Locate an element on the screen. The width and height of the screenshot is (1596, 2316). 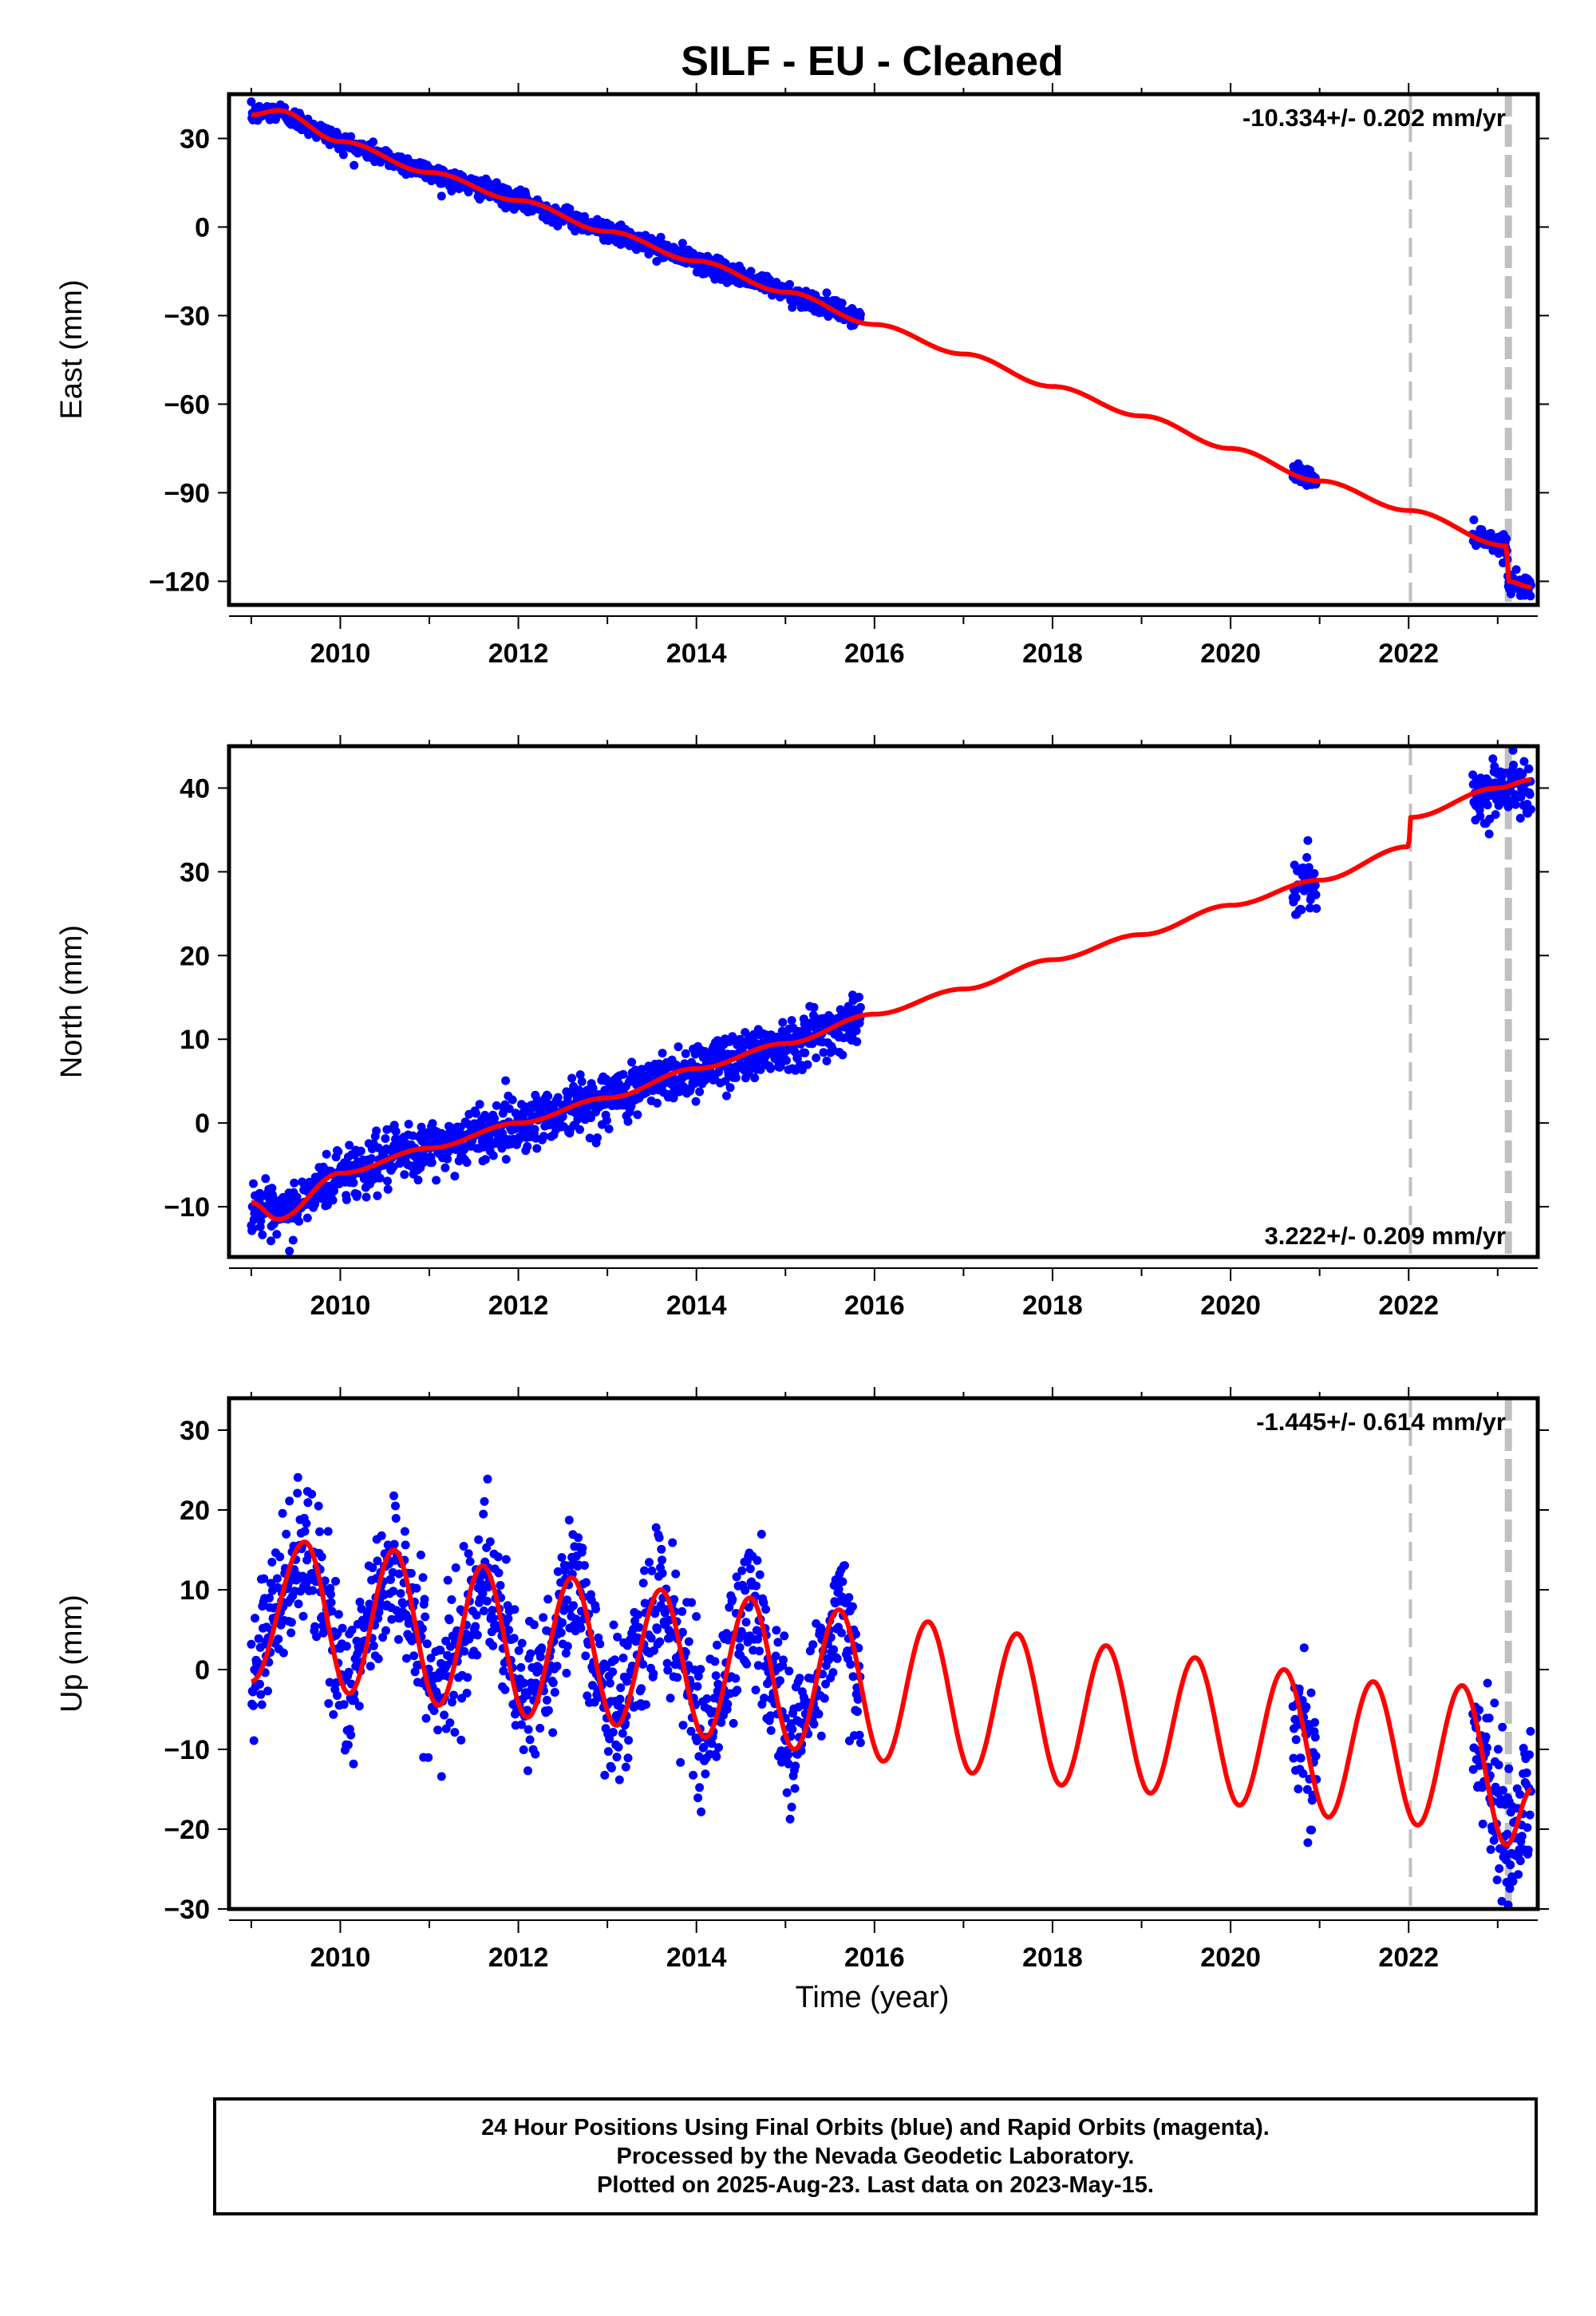
y-tick-label: 20 is located at coordinates (195, 956).